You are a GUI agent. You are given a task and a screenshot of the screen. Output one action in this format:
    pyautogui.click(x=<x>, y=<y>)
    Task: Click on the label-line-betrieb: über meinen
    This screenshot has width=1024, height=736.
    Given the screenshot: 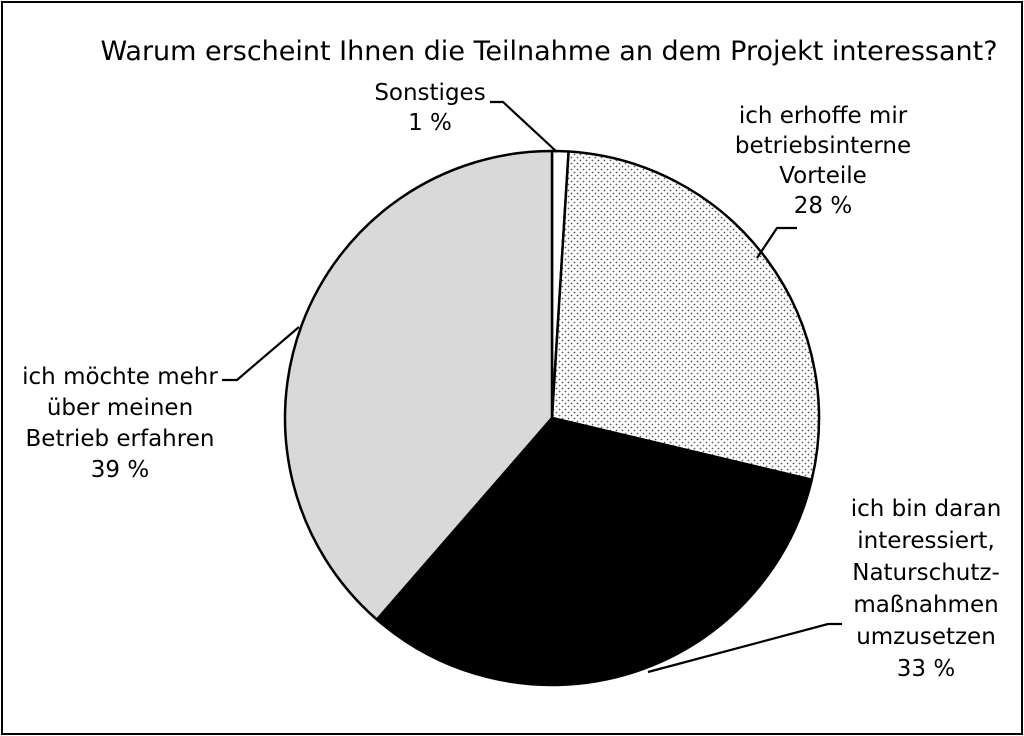 What is the action you would take?
    pyautogui.click(x=120, y=408)
    